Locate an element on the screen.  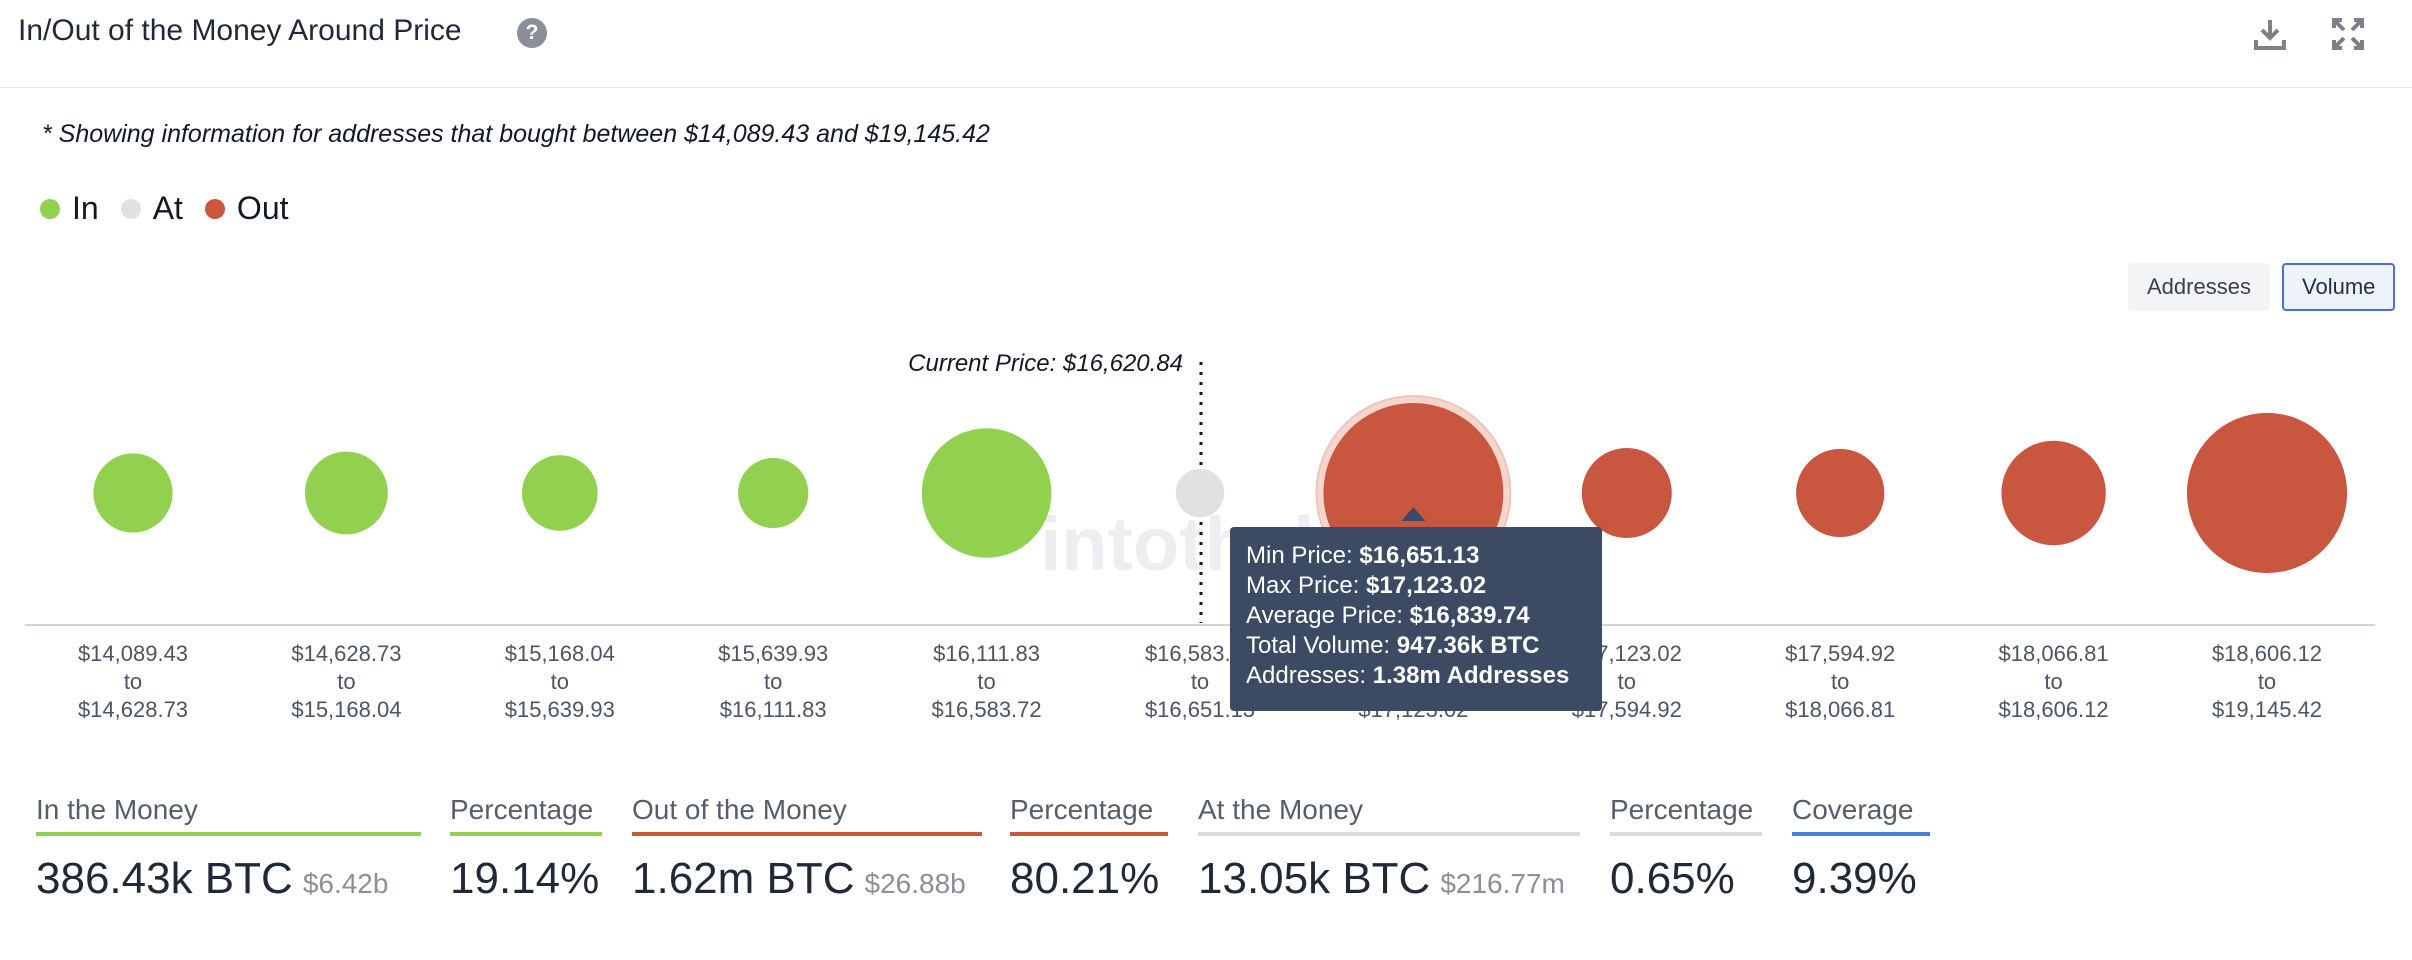
tick-label-high: $15,639.93 is located at coordinates (560, 709).